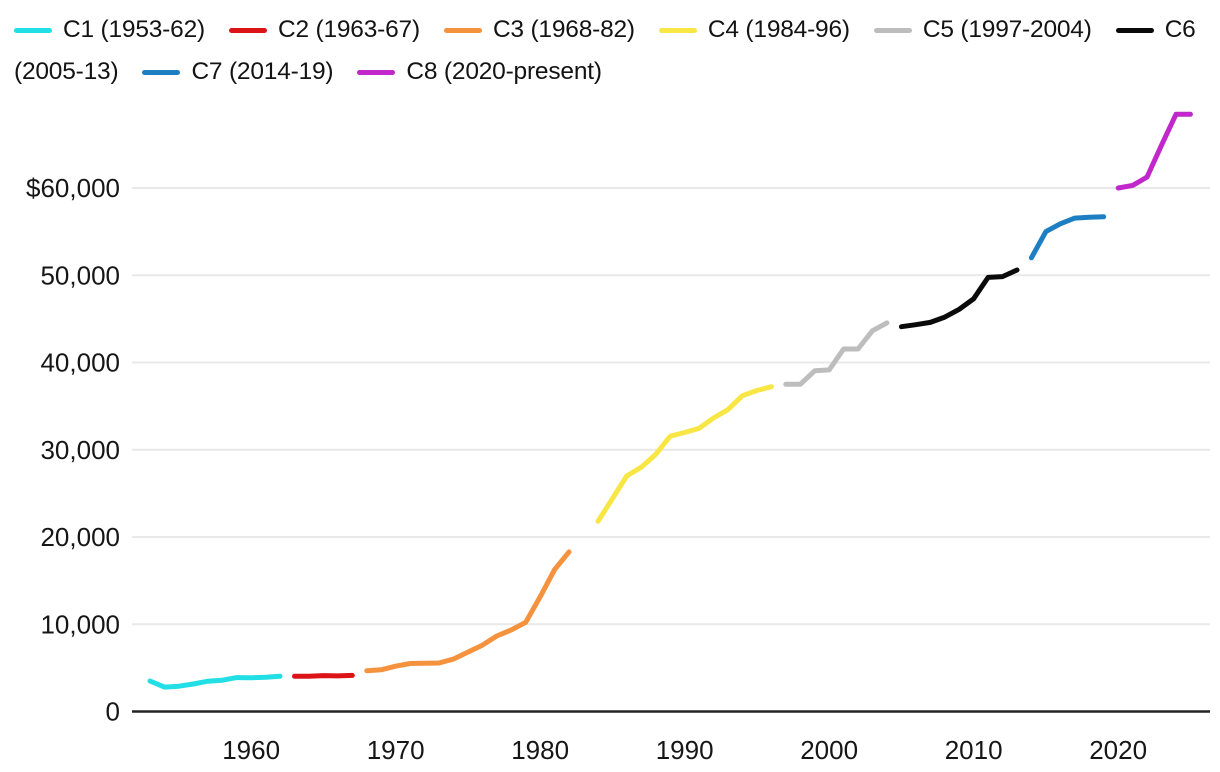  Describe the element at coordinates (161, 72) in the screenshot. I see `c7-swatch-icon` at that location.